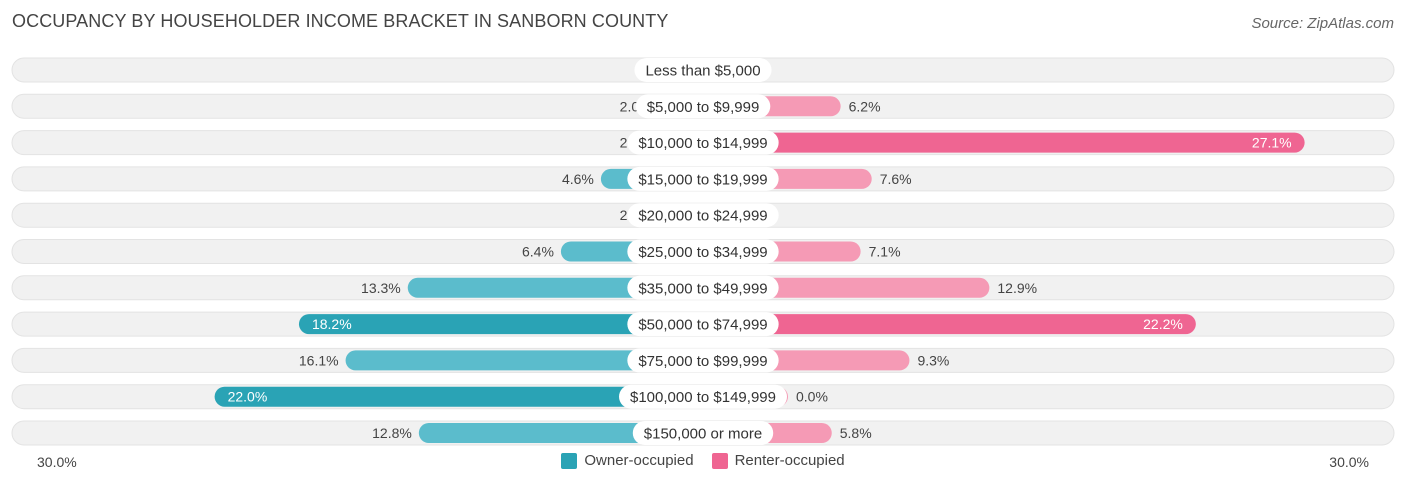 This screenshot has height=487, width=1406. I want to click on chart-row: 0.7%0.89%Less than $5,000, so click(703, 70).